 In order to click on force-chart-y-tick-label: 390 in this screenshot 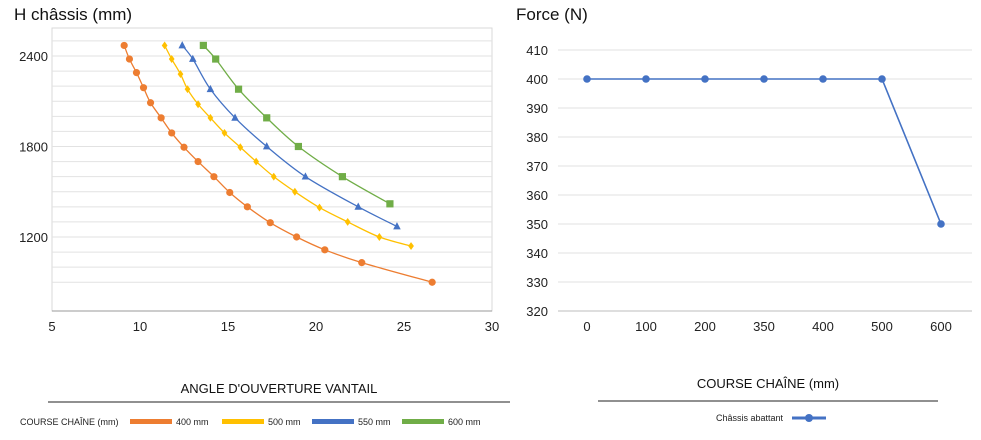, I will do `click(537, 108)`.